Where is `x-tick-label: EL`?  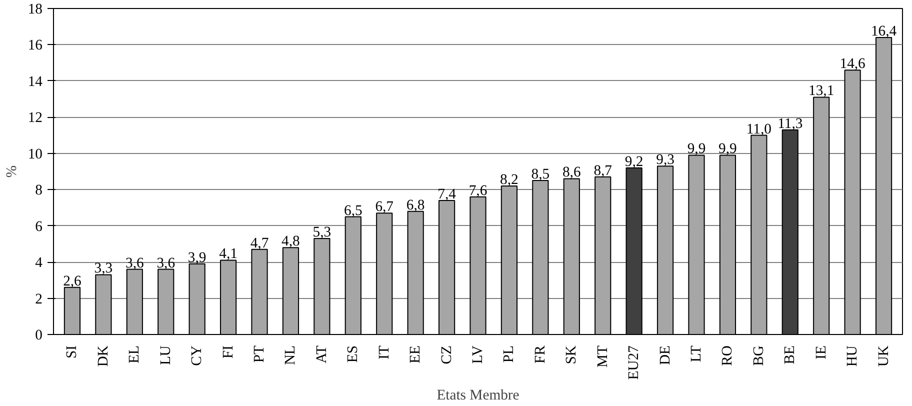 x-tick-label: EL is located at coordinates (134, 354).